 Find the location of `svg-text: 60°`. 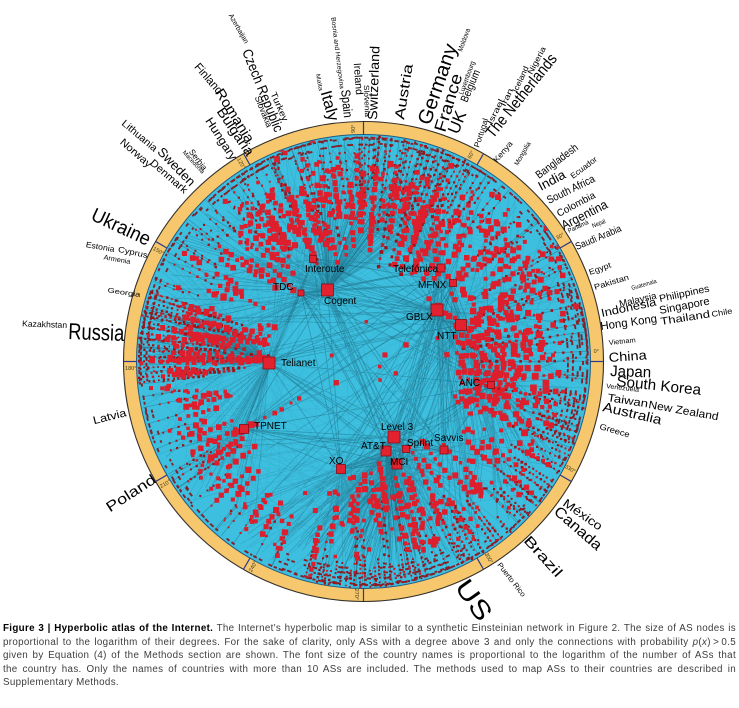

svg-text: 60° is located at coordinates (471, 155).